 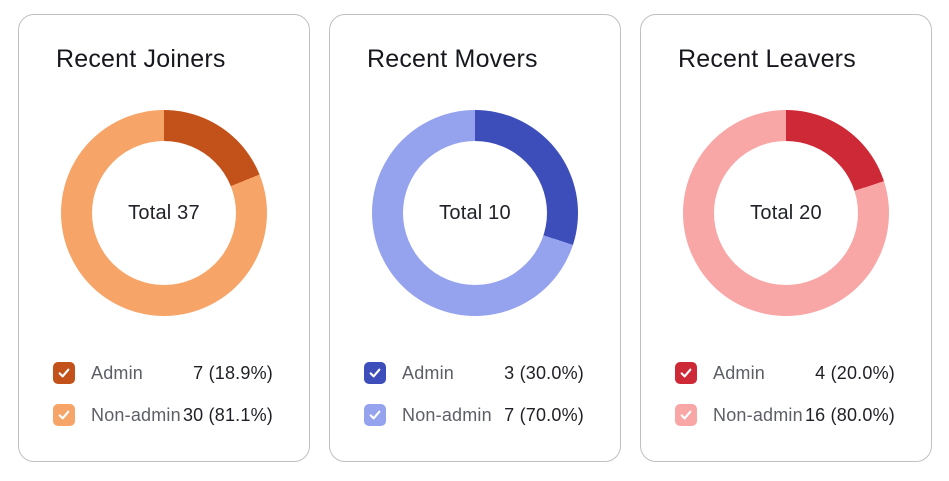 I want to click on donut-center: Total 10, so click(x=475, y=213).